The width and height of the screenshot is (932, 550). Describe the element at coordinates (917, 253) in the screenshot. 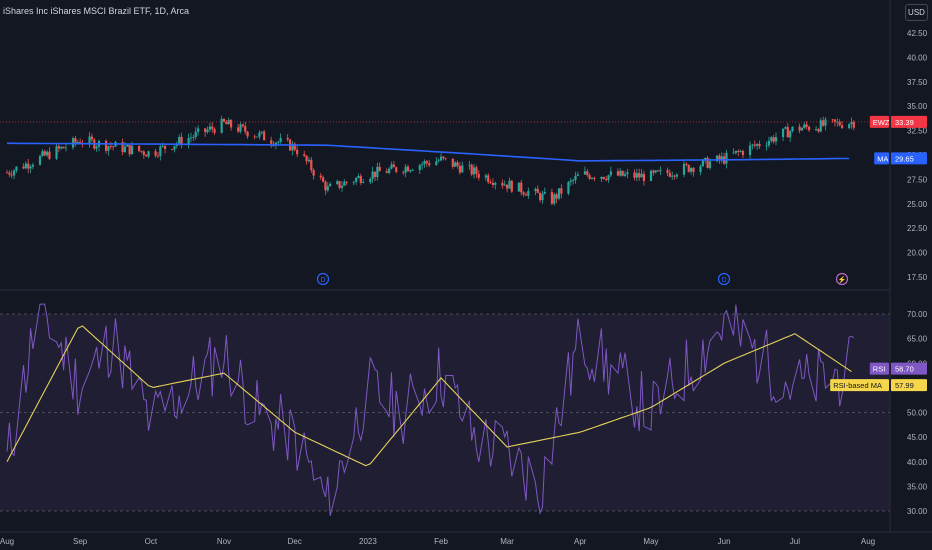

I see `price-tick-label: 20.00` at that location.